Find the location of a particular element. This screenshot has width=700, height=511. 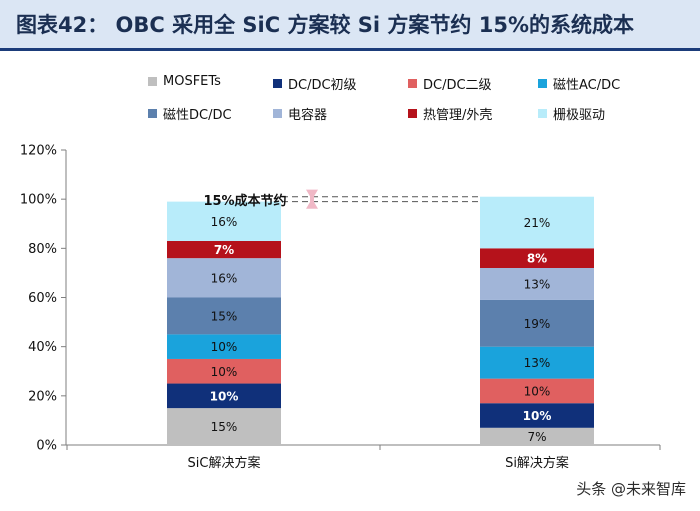

savings-arrow-head-down is located at coordinates (312, 194).